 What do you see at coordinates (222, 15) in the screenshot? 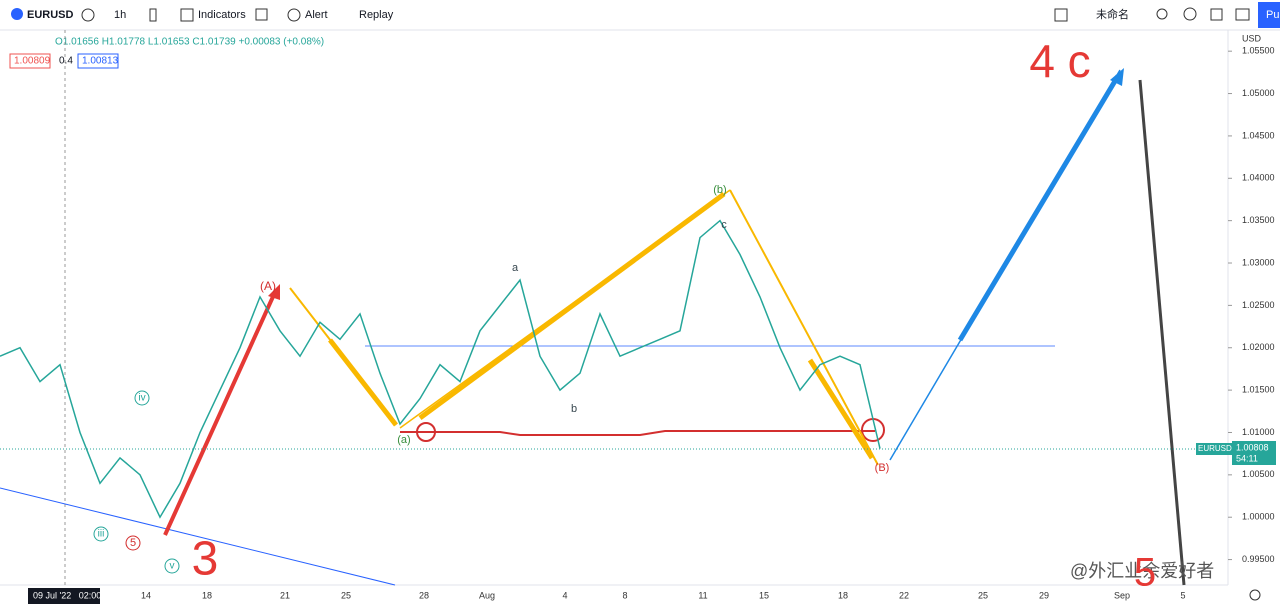
I see `indicators: Indicators` at bounding box center [222, 15].